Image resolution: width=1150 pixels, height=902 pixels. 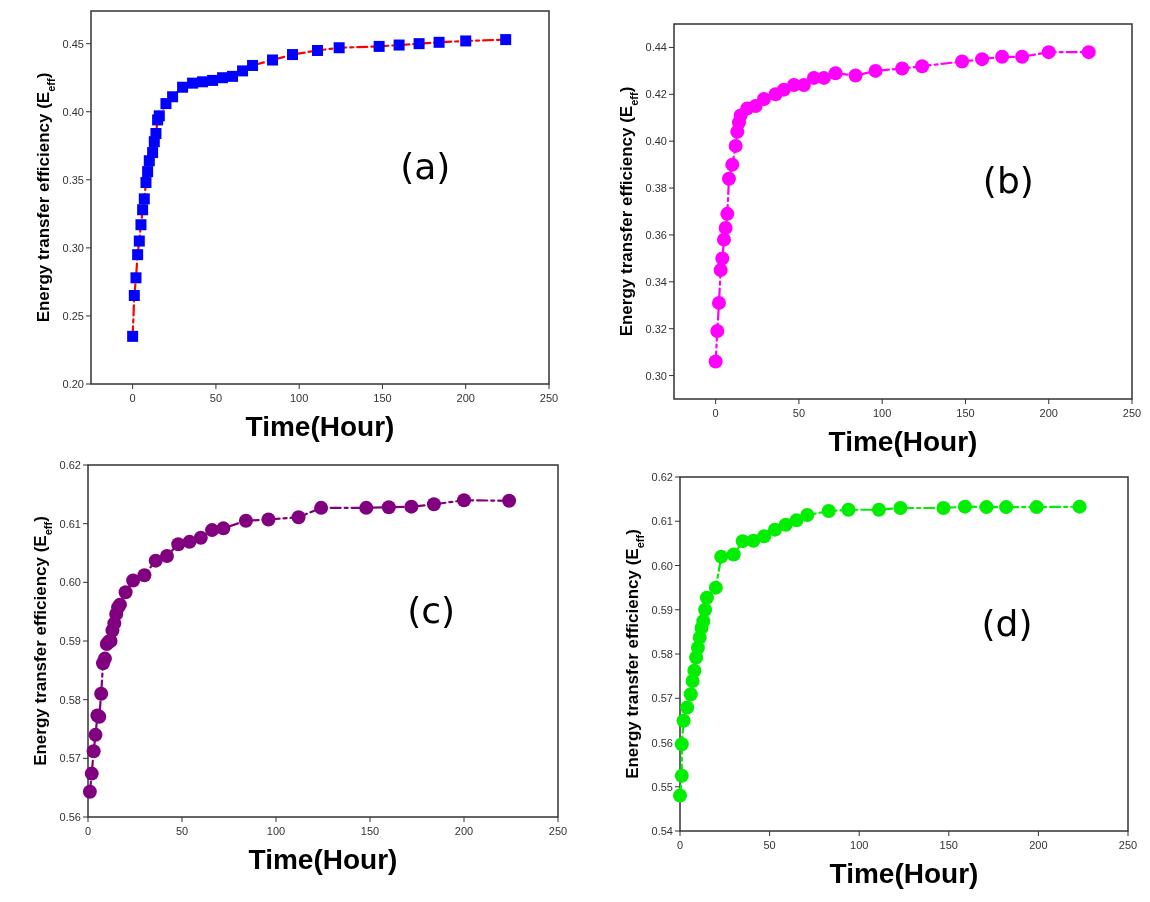 I want to click on annotation: (c), so click(x=431, y=611).